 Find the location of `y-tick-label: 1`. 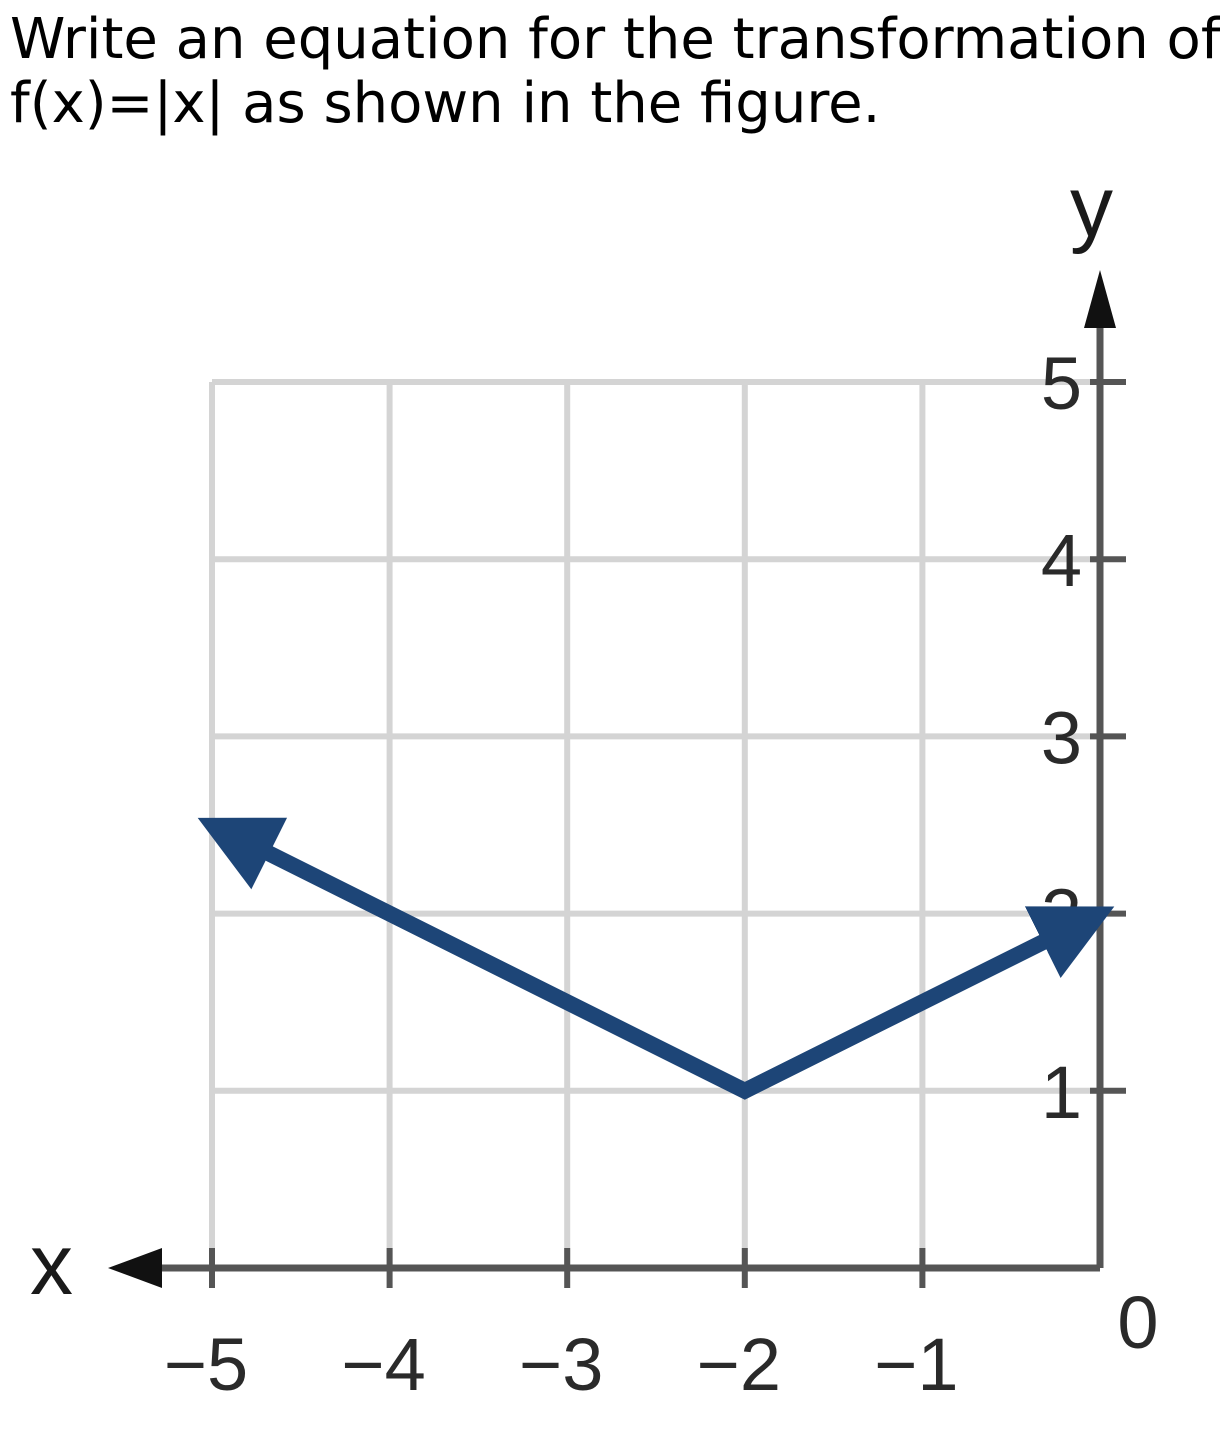

y-tick-label: 1 is located at coordinates (1061, 1092).